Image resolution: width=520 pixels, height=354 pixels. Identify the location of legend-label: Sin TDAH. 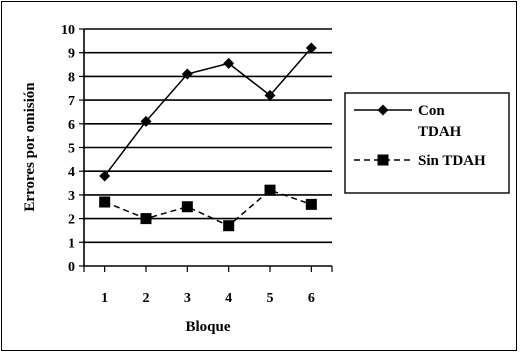
(452, 161).